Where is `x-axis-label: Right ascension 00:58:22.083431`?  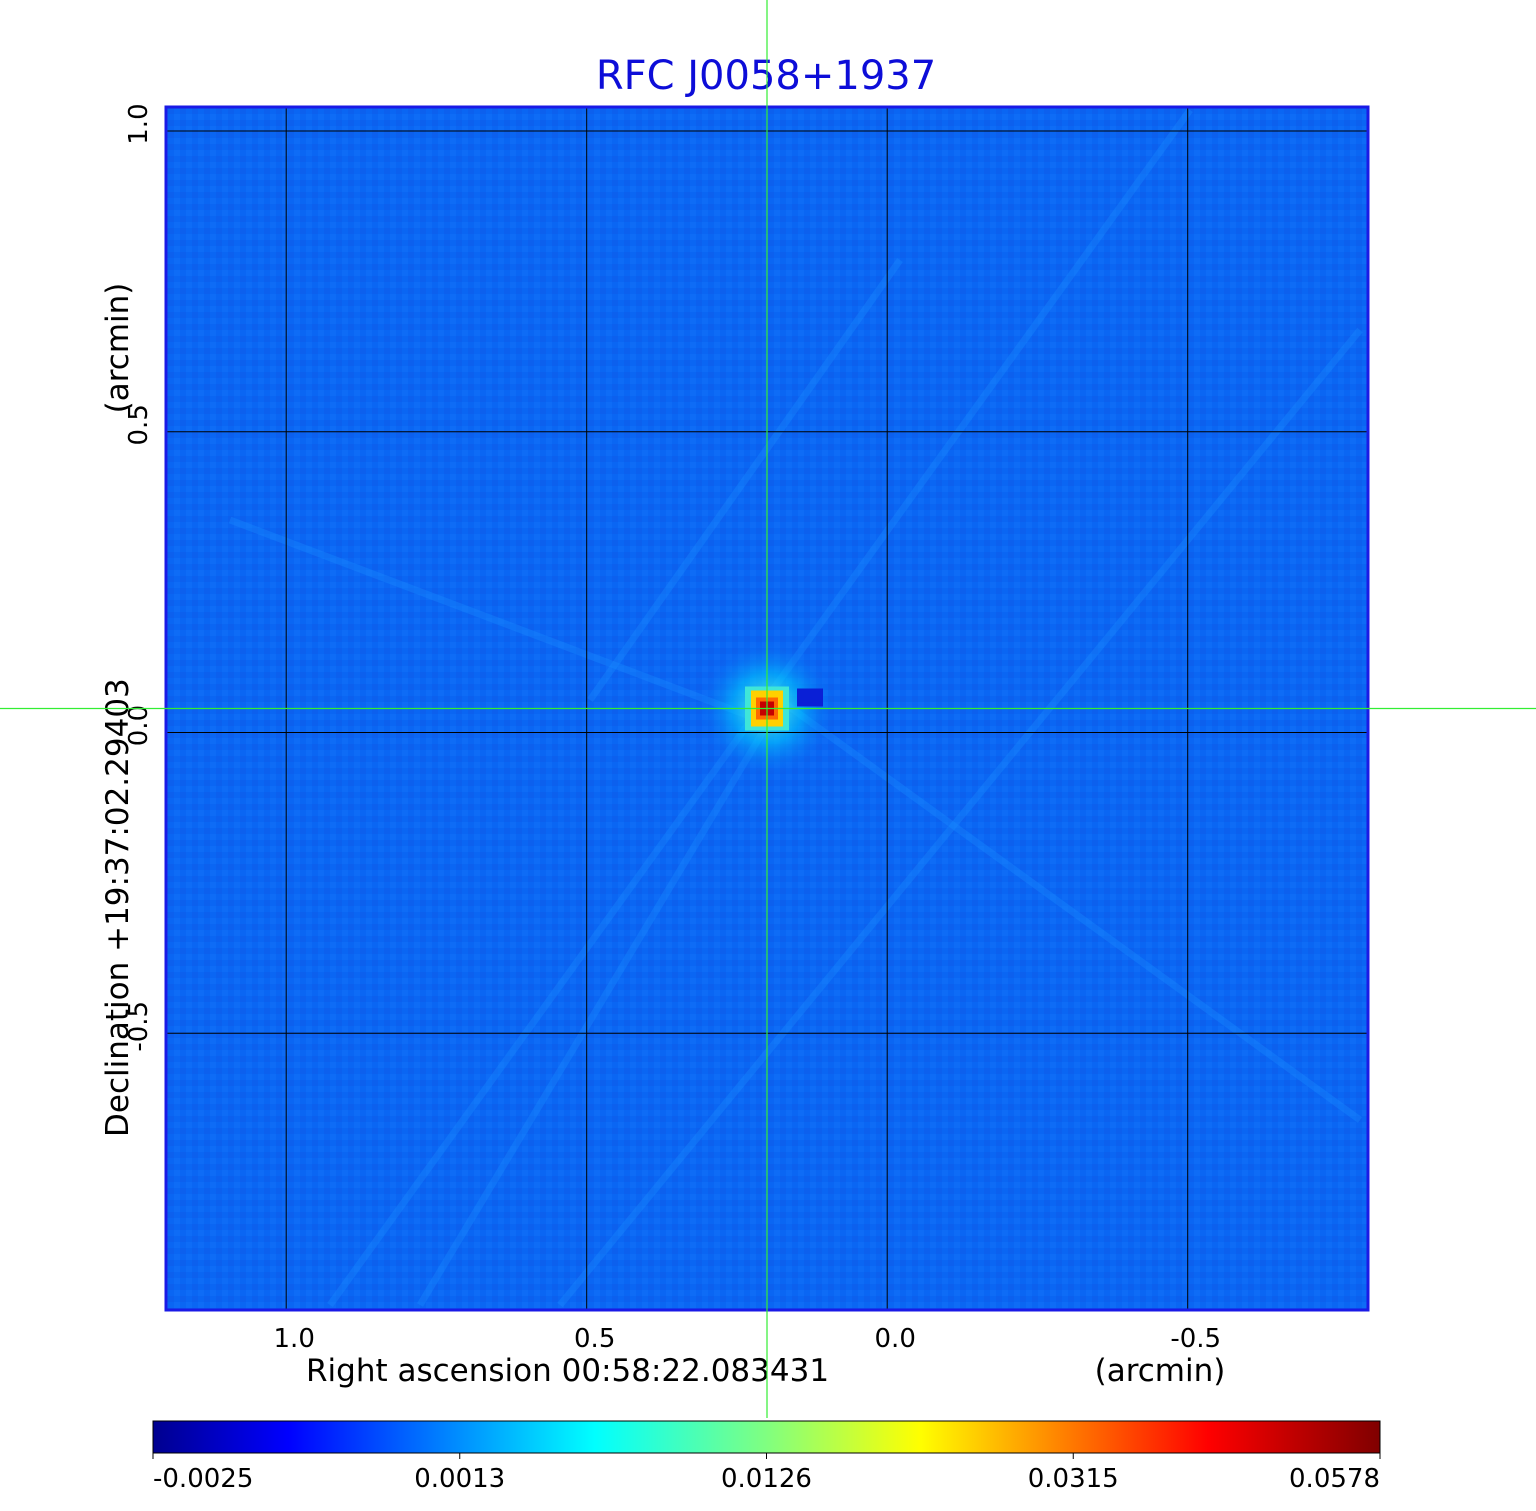 x-axis-label: Right ascension 00:58:22.083431 is located at coordinates (567, 1371).